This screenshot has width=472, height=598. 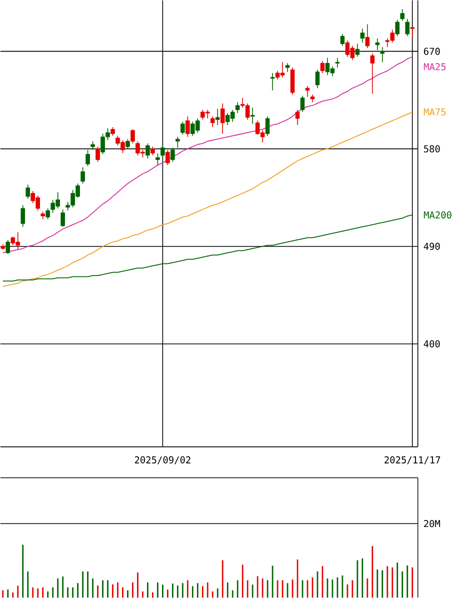 I want to click on y-tick-label: 20M, so click(x=432, y=524).